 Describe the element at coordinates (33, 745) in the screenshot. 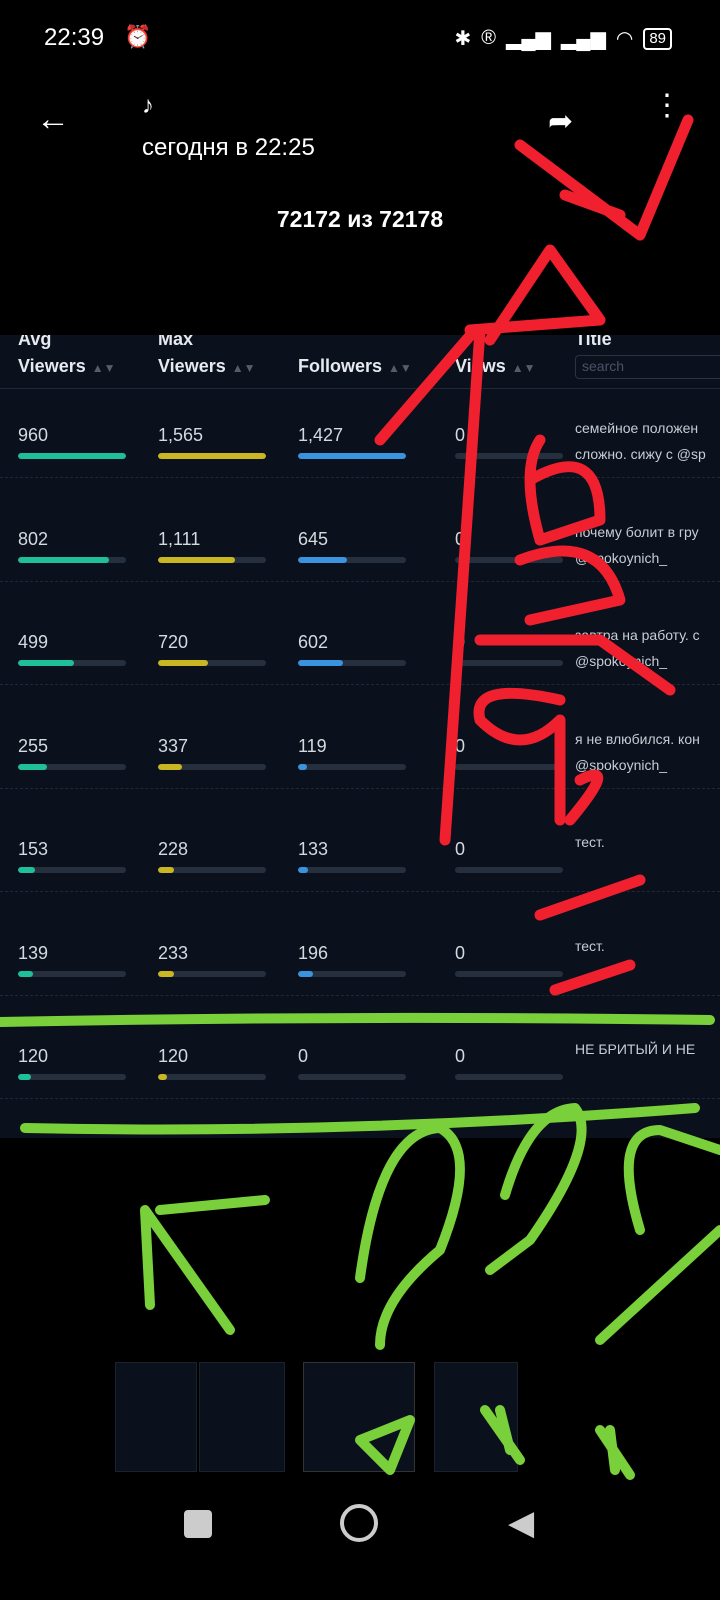

I see `cell-avg: 255` at that location.